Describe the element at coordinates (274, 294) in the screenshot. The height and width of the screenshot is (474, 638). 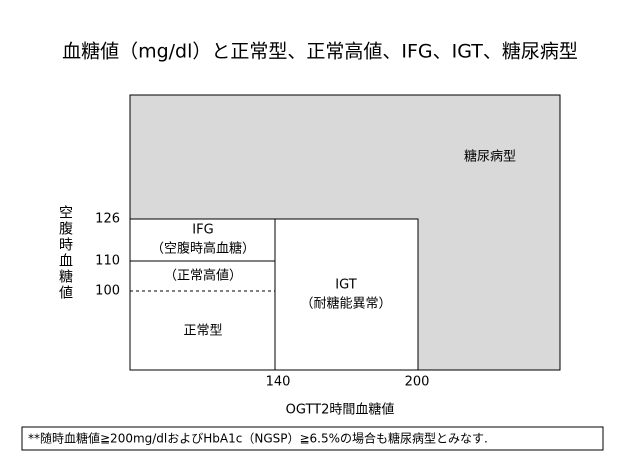
I see `non-diabetes-area` at that location.